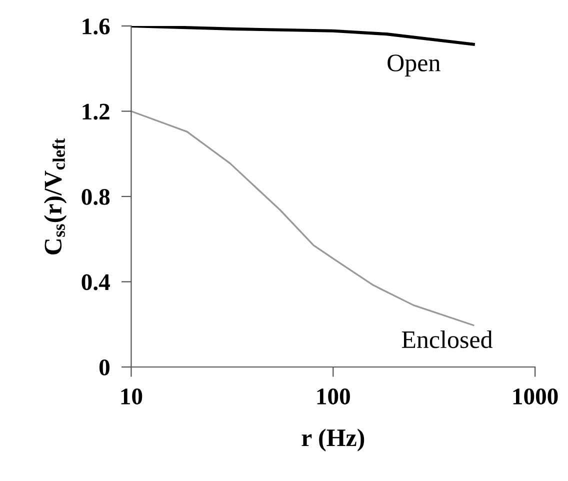  What do you see at coordinates (535, 396) in the screenshot?
I see `x-tick-label: 1000` at bounding box center [535, 396].